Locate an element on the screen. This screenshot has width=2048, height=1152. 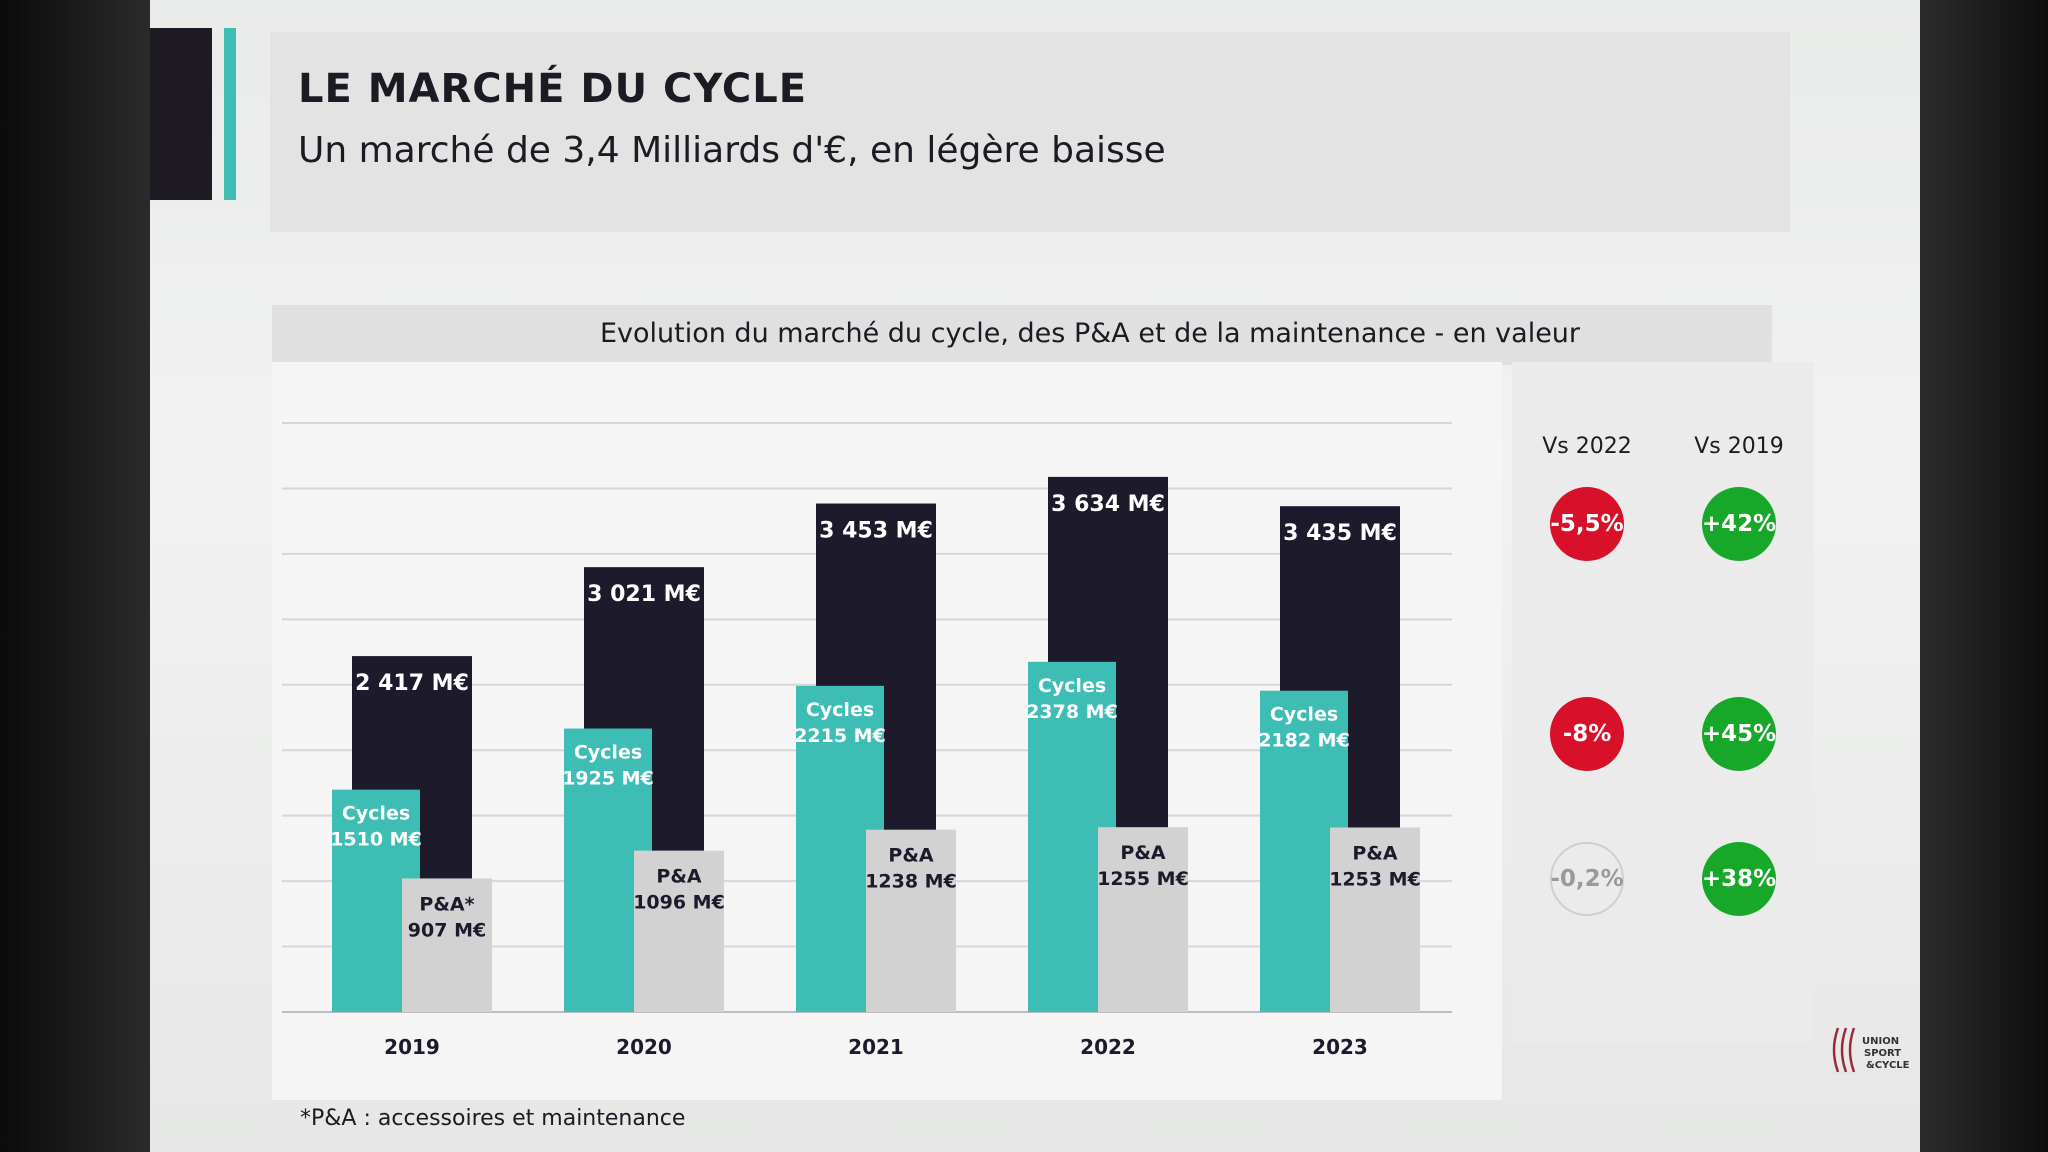
label-pa-name-2022: P&A is located at coordinates (1142, 853).